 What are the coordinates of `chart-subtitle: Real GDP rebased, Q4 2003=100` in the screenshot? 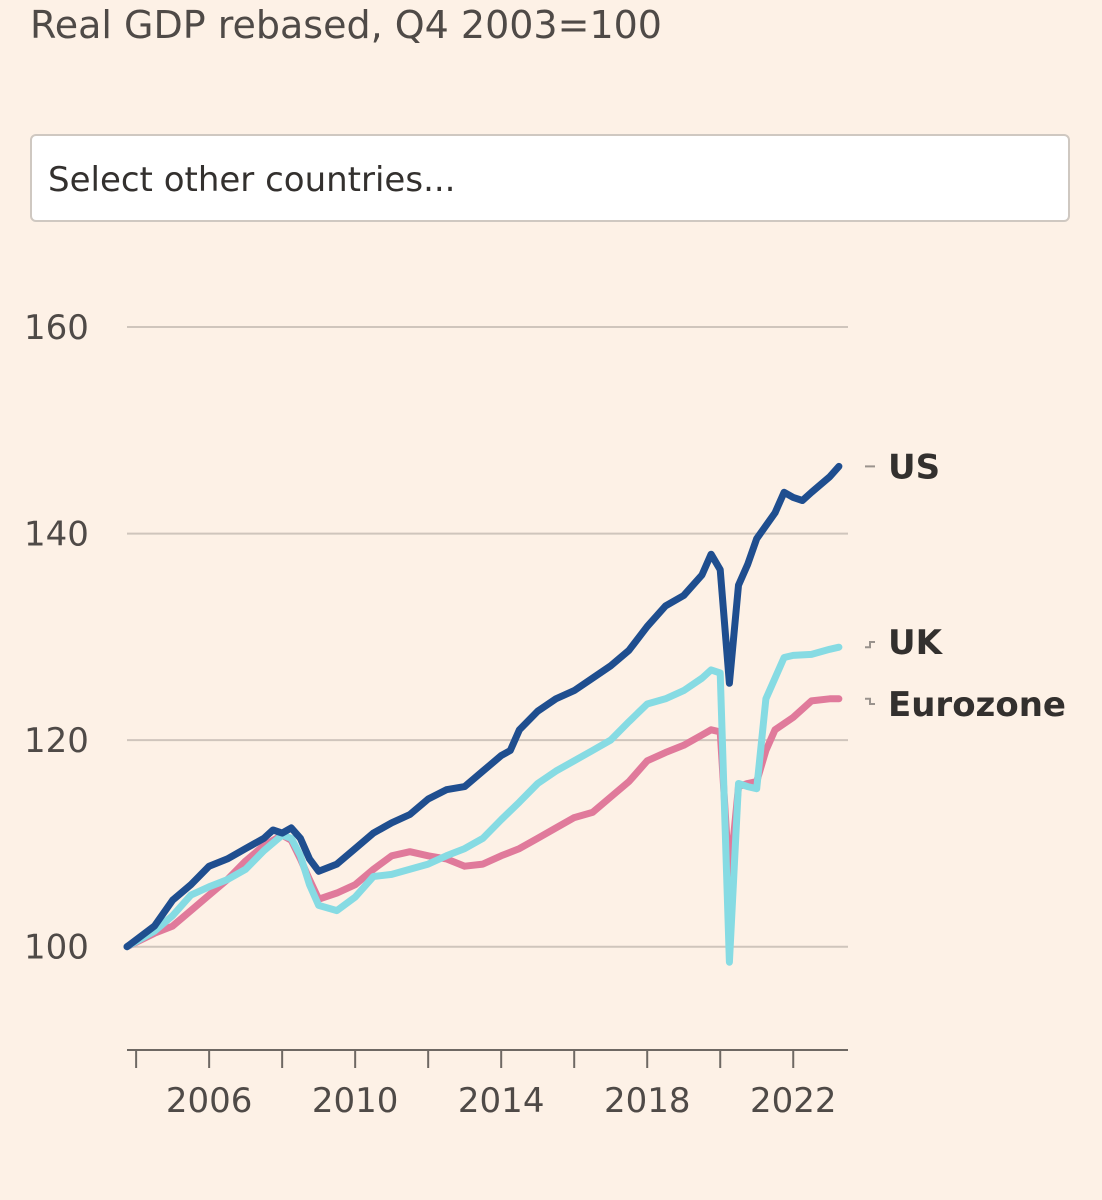 It's located at (346, 25).